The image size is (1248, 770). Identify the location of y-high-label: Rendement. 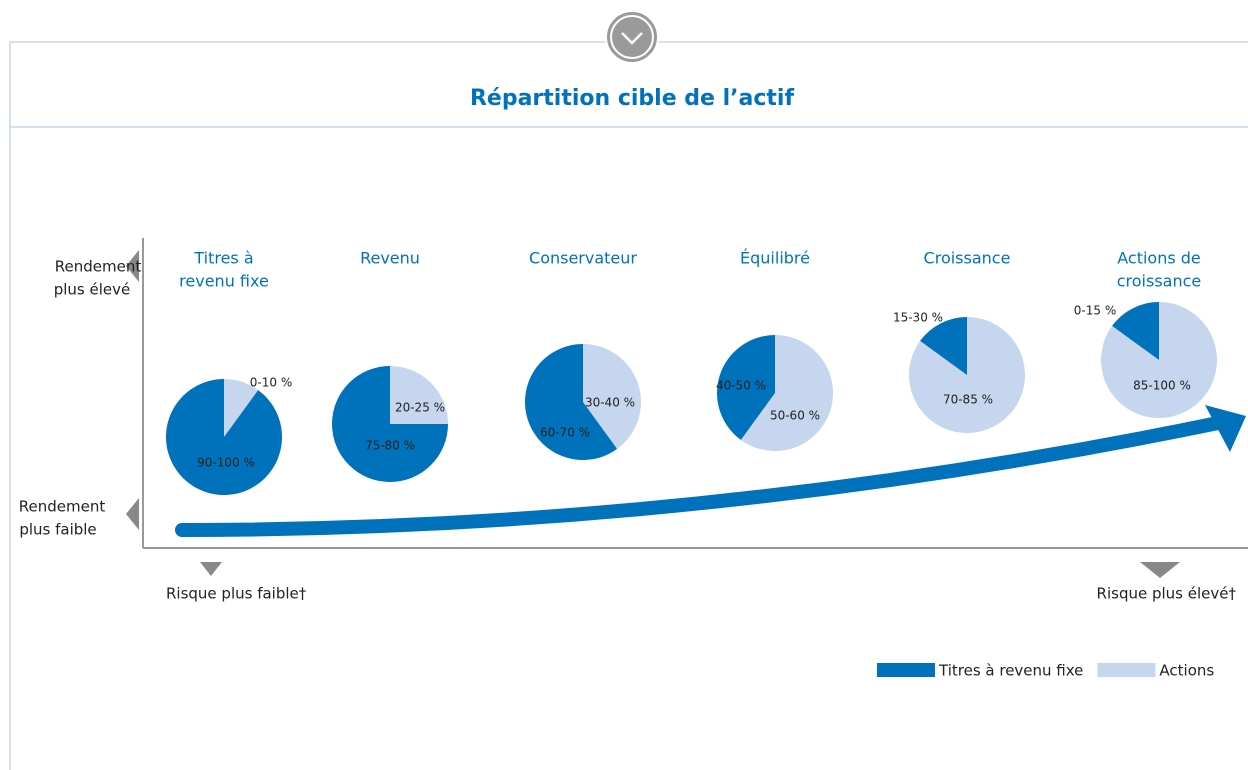
(98, 267).